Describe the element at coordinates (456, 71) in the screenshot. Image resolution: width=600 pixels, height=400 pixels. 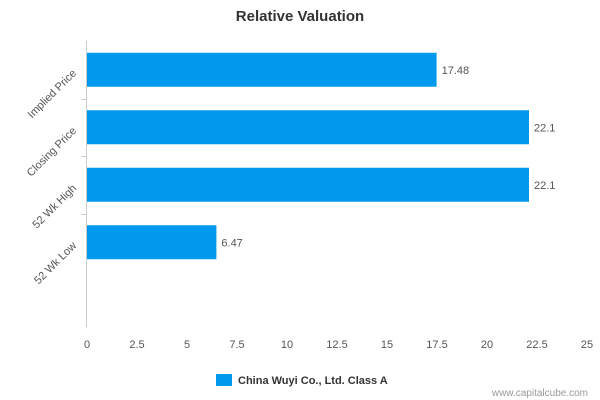
I see `data-label: 17.48` at that location.